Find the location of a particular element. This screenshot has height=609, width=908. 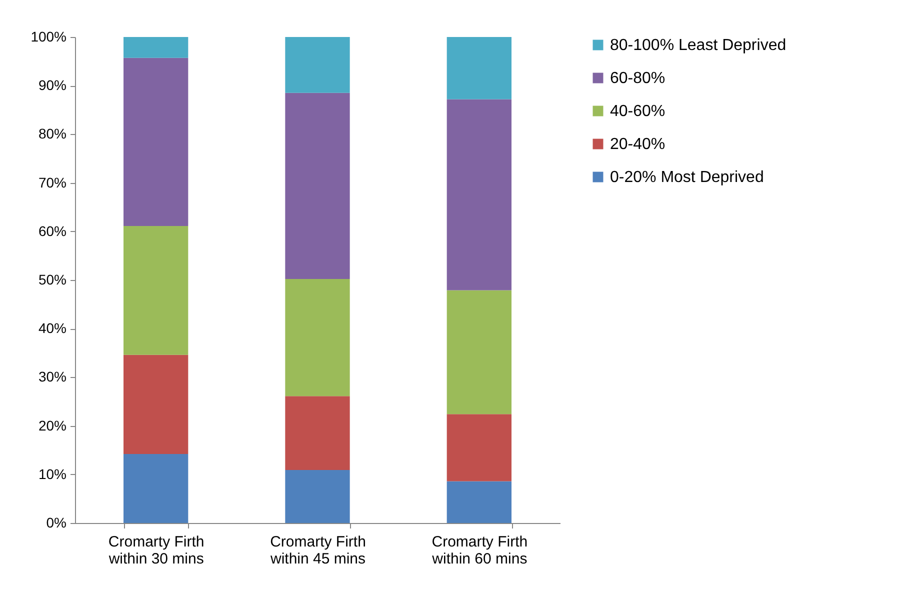

x-tick-label: Cromarty Firth within 45 mins is located at coordinates (317, 551).